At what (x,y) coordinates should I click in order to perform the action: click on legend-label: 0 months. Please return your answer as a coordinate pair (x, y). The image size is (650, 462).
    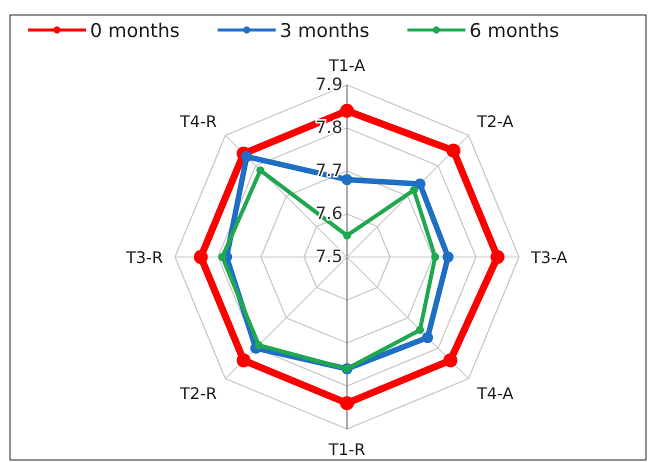
    Looking at the image, I should click on (135, 31).